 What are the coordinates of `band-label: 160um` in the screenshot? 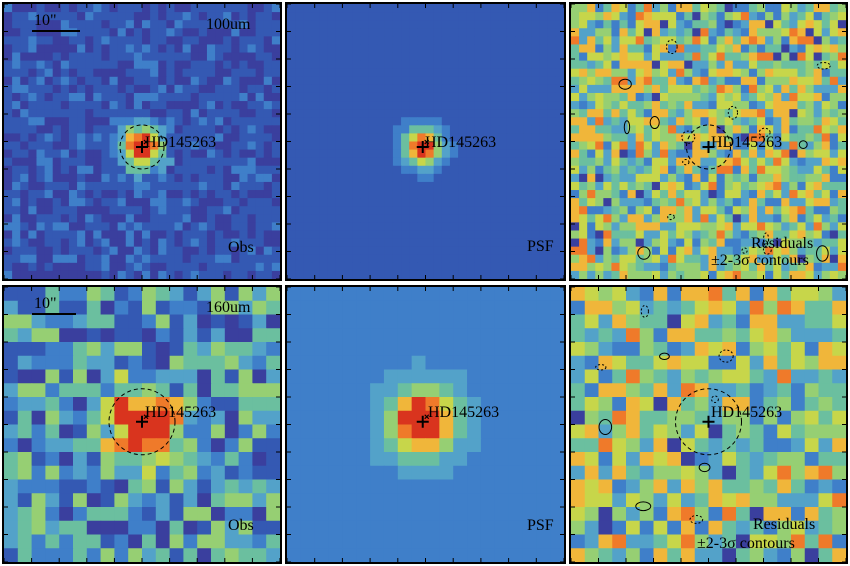 It's located at (228, 307).